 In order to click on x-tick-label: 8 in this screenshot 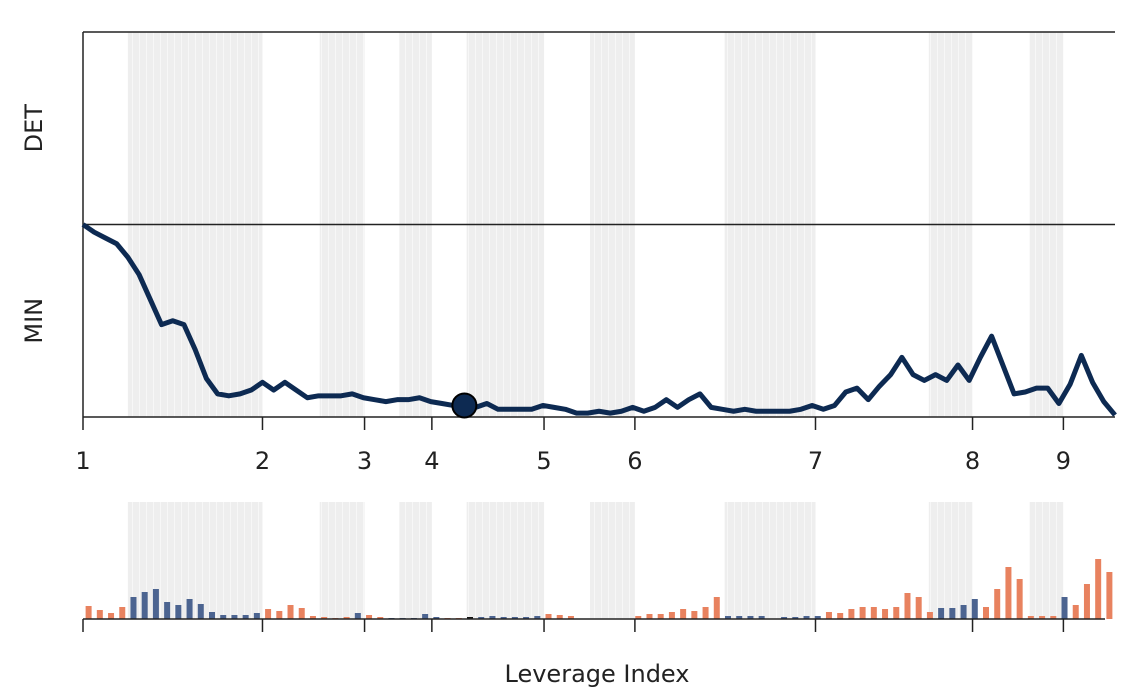, I will do `click(972, 461)`.